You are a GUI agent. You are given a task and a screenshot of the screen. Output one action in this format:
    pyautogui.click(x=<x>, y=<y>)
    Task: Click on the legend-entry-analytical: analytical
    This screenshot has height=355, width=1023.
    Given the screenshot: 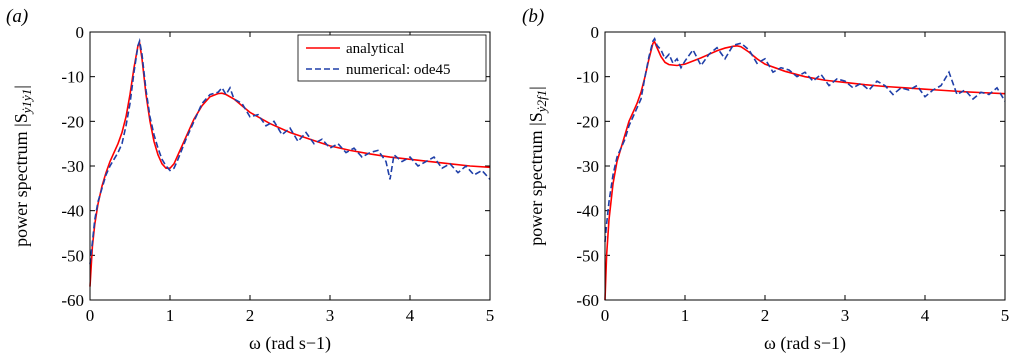 What is the action you would take?
    pyautogui.click(x=375, y=49)
    